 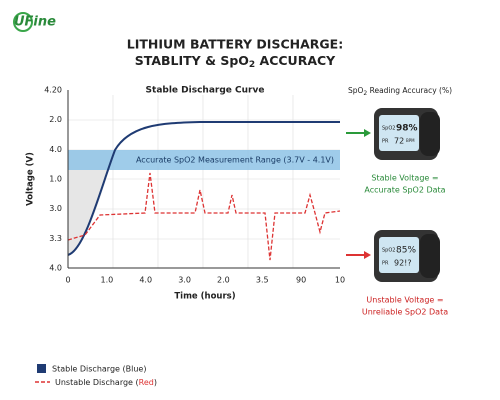 I want to click on title-part: STABLITY & SpO, so click(x=192, y=60).